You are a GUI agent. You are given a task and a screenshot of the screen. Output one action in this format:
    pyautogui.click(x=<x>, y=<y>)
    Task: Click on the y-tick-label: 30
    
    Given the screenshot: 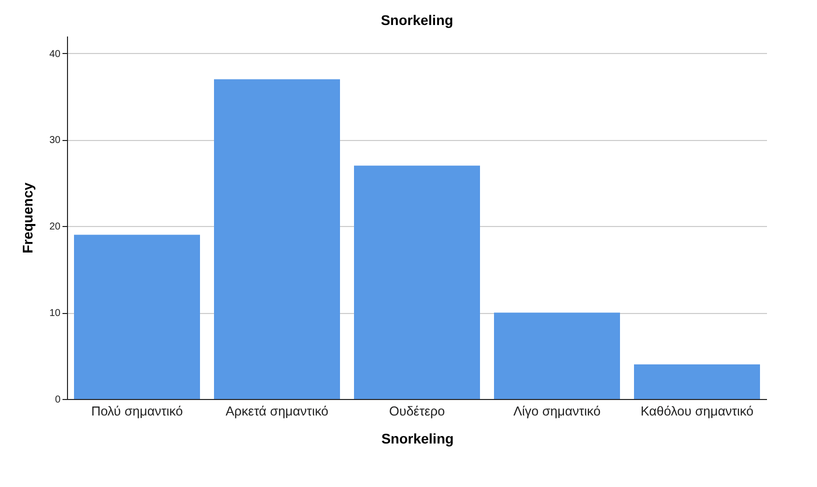 What is the action you would take?
    pyautogui.click(x=55, y=140)
    